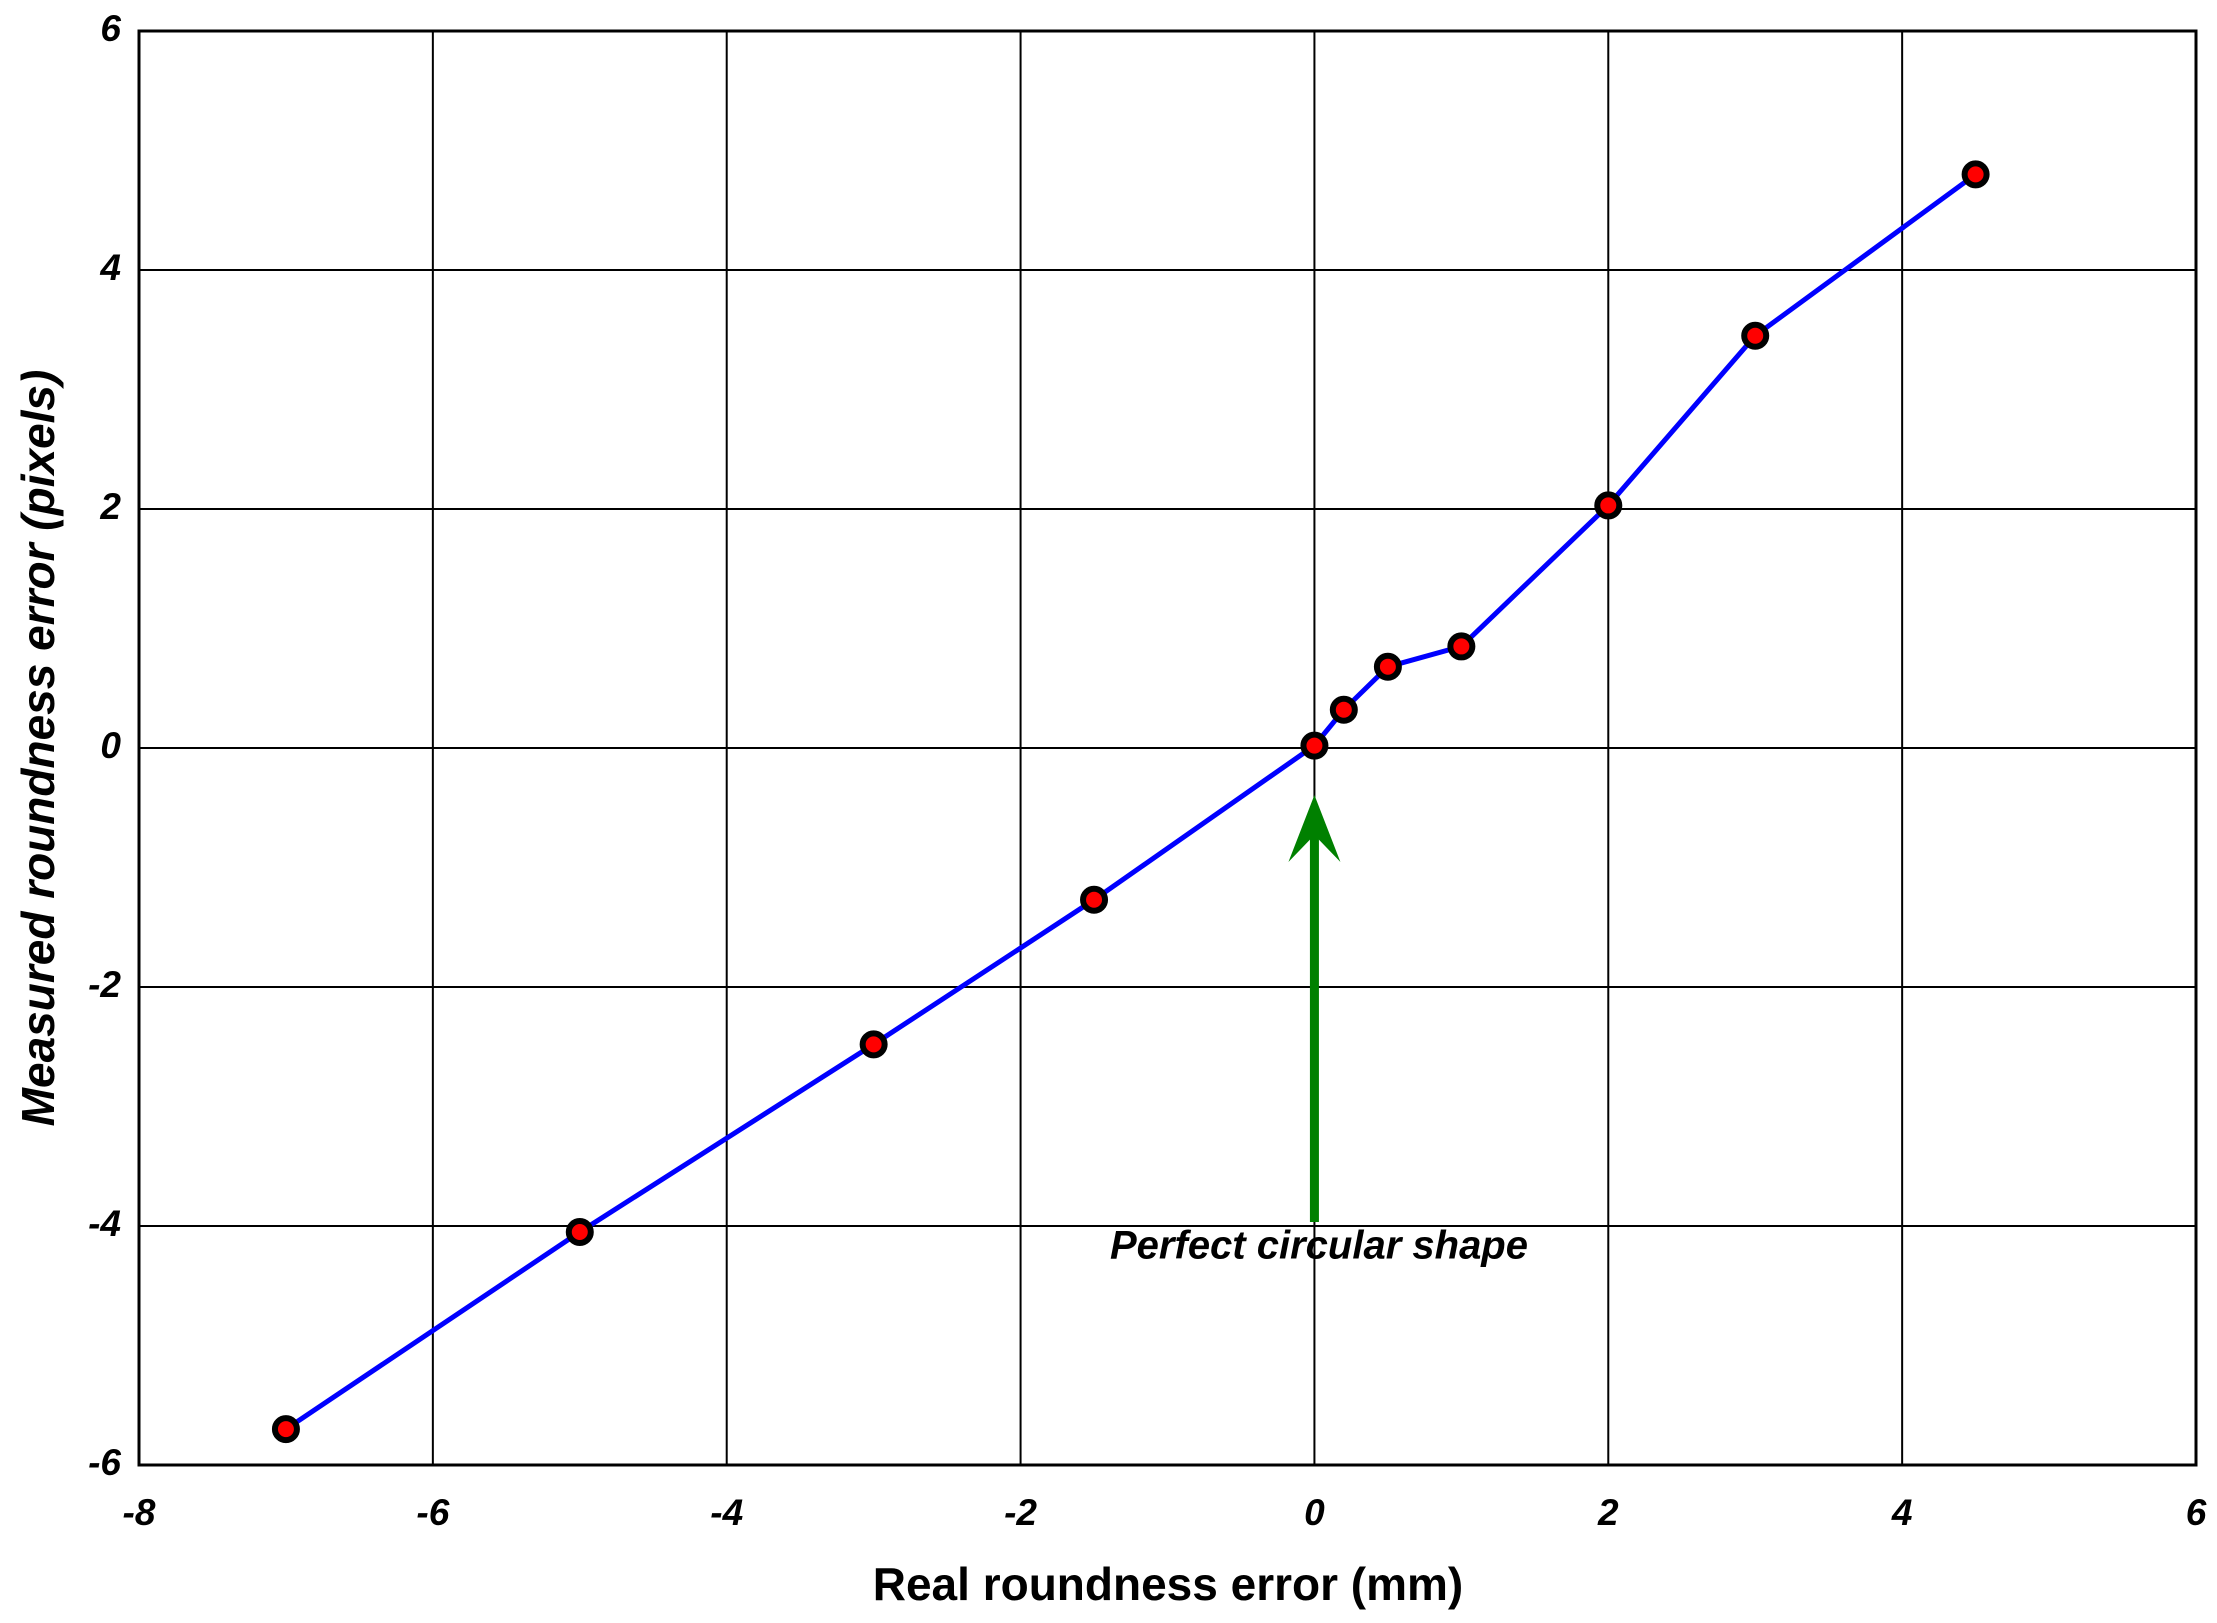  Describe the element at coordinates (1608, 1512) in the screenshot. I see `x-tick-label: 2` at that location.